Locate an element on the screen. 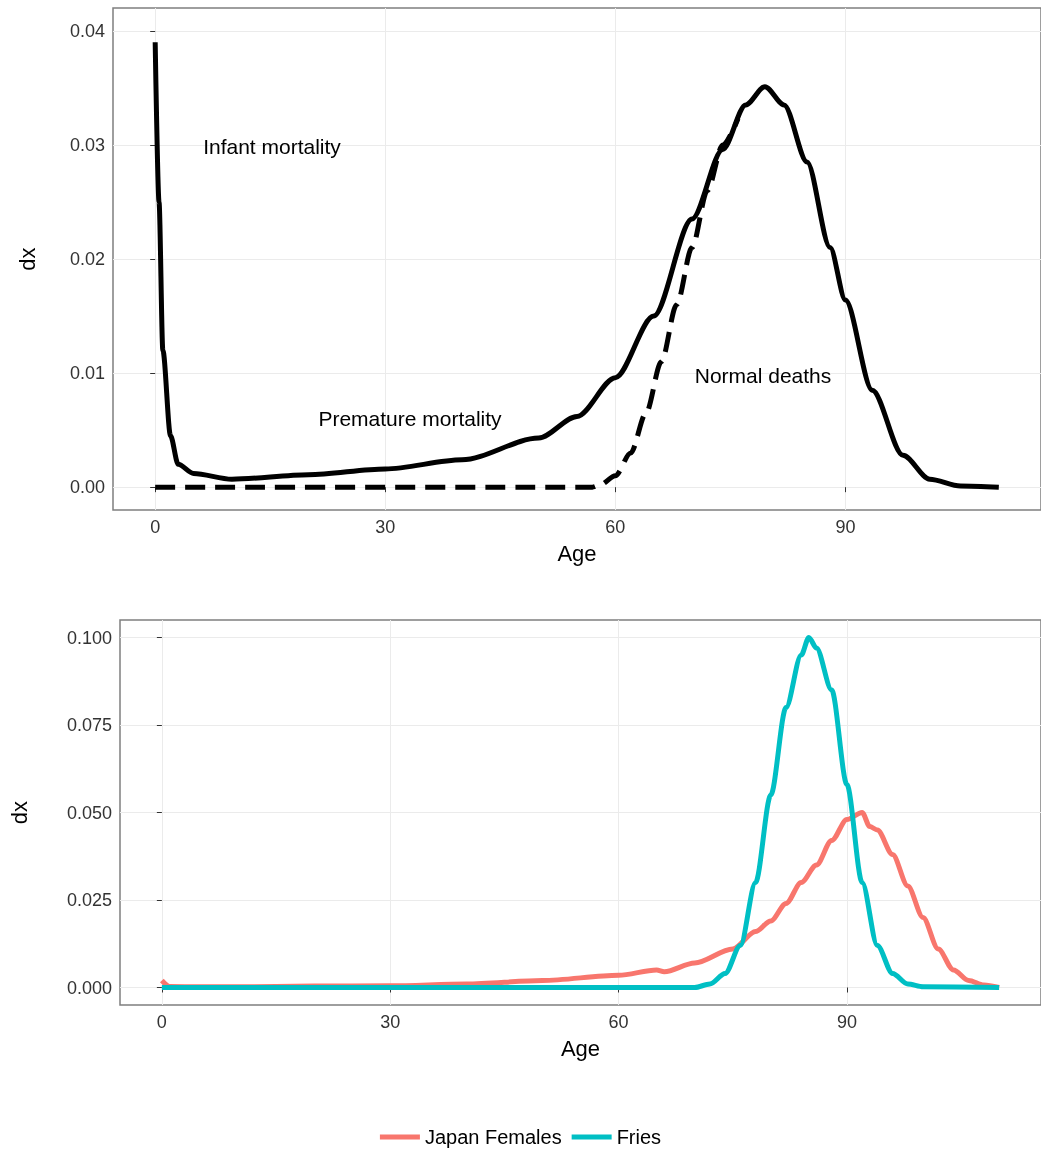 This screenshot has height=1162, width=1041. annotation: Normal deaths is located at coordinates (763, 375).